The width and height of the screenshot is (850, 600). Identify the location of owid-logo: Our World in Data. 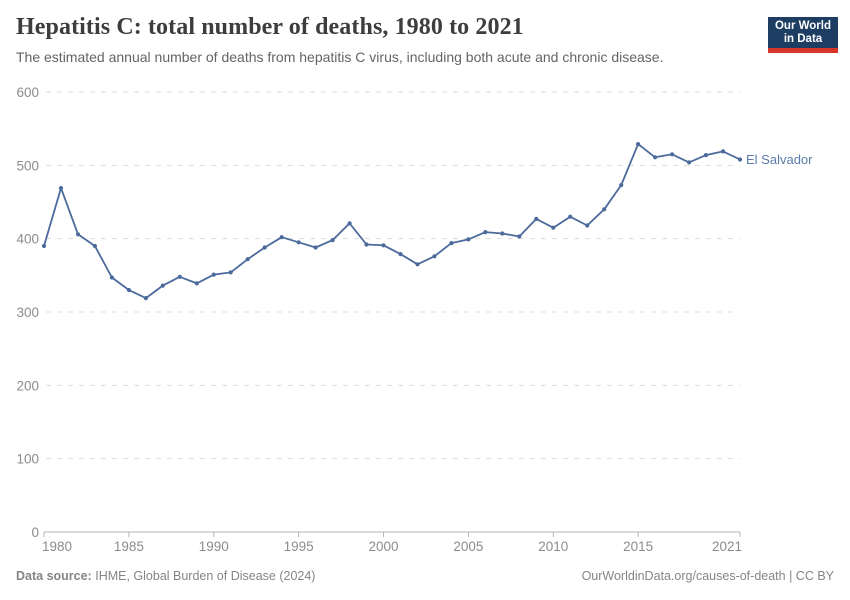
(803, 35).